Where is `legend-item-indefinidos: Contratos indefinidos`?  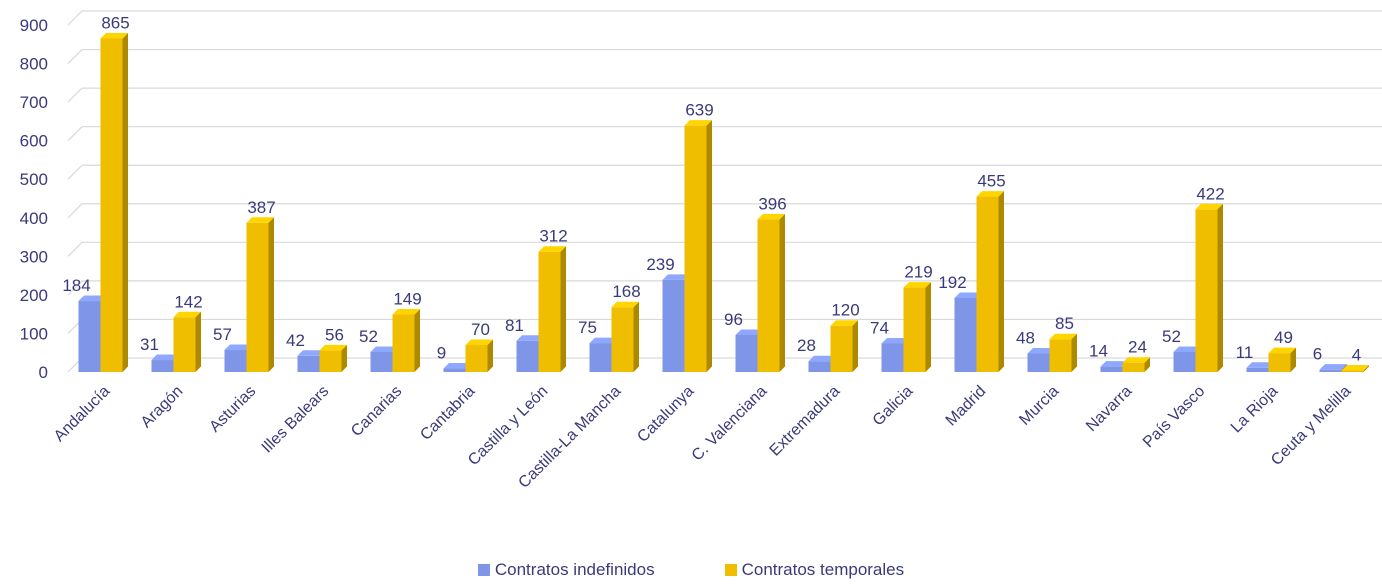
legend-item-indefinidos: Contratos indefinidos is located at coordinates (566, 570).